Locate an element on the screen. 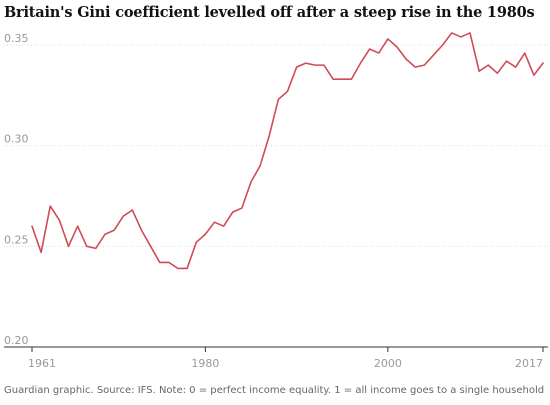  x-axis: 1961 1980 2000 2017 is located at coordinates (276, 358).